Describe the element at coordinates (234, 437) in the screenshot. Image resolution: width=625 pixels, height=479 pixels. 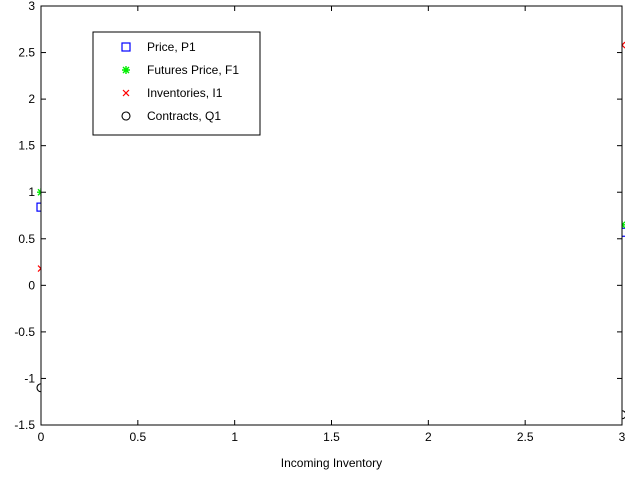
I see `x-tick-label: 1` at that location.